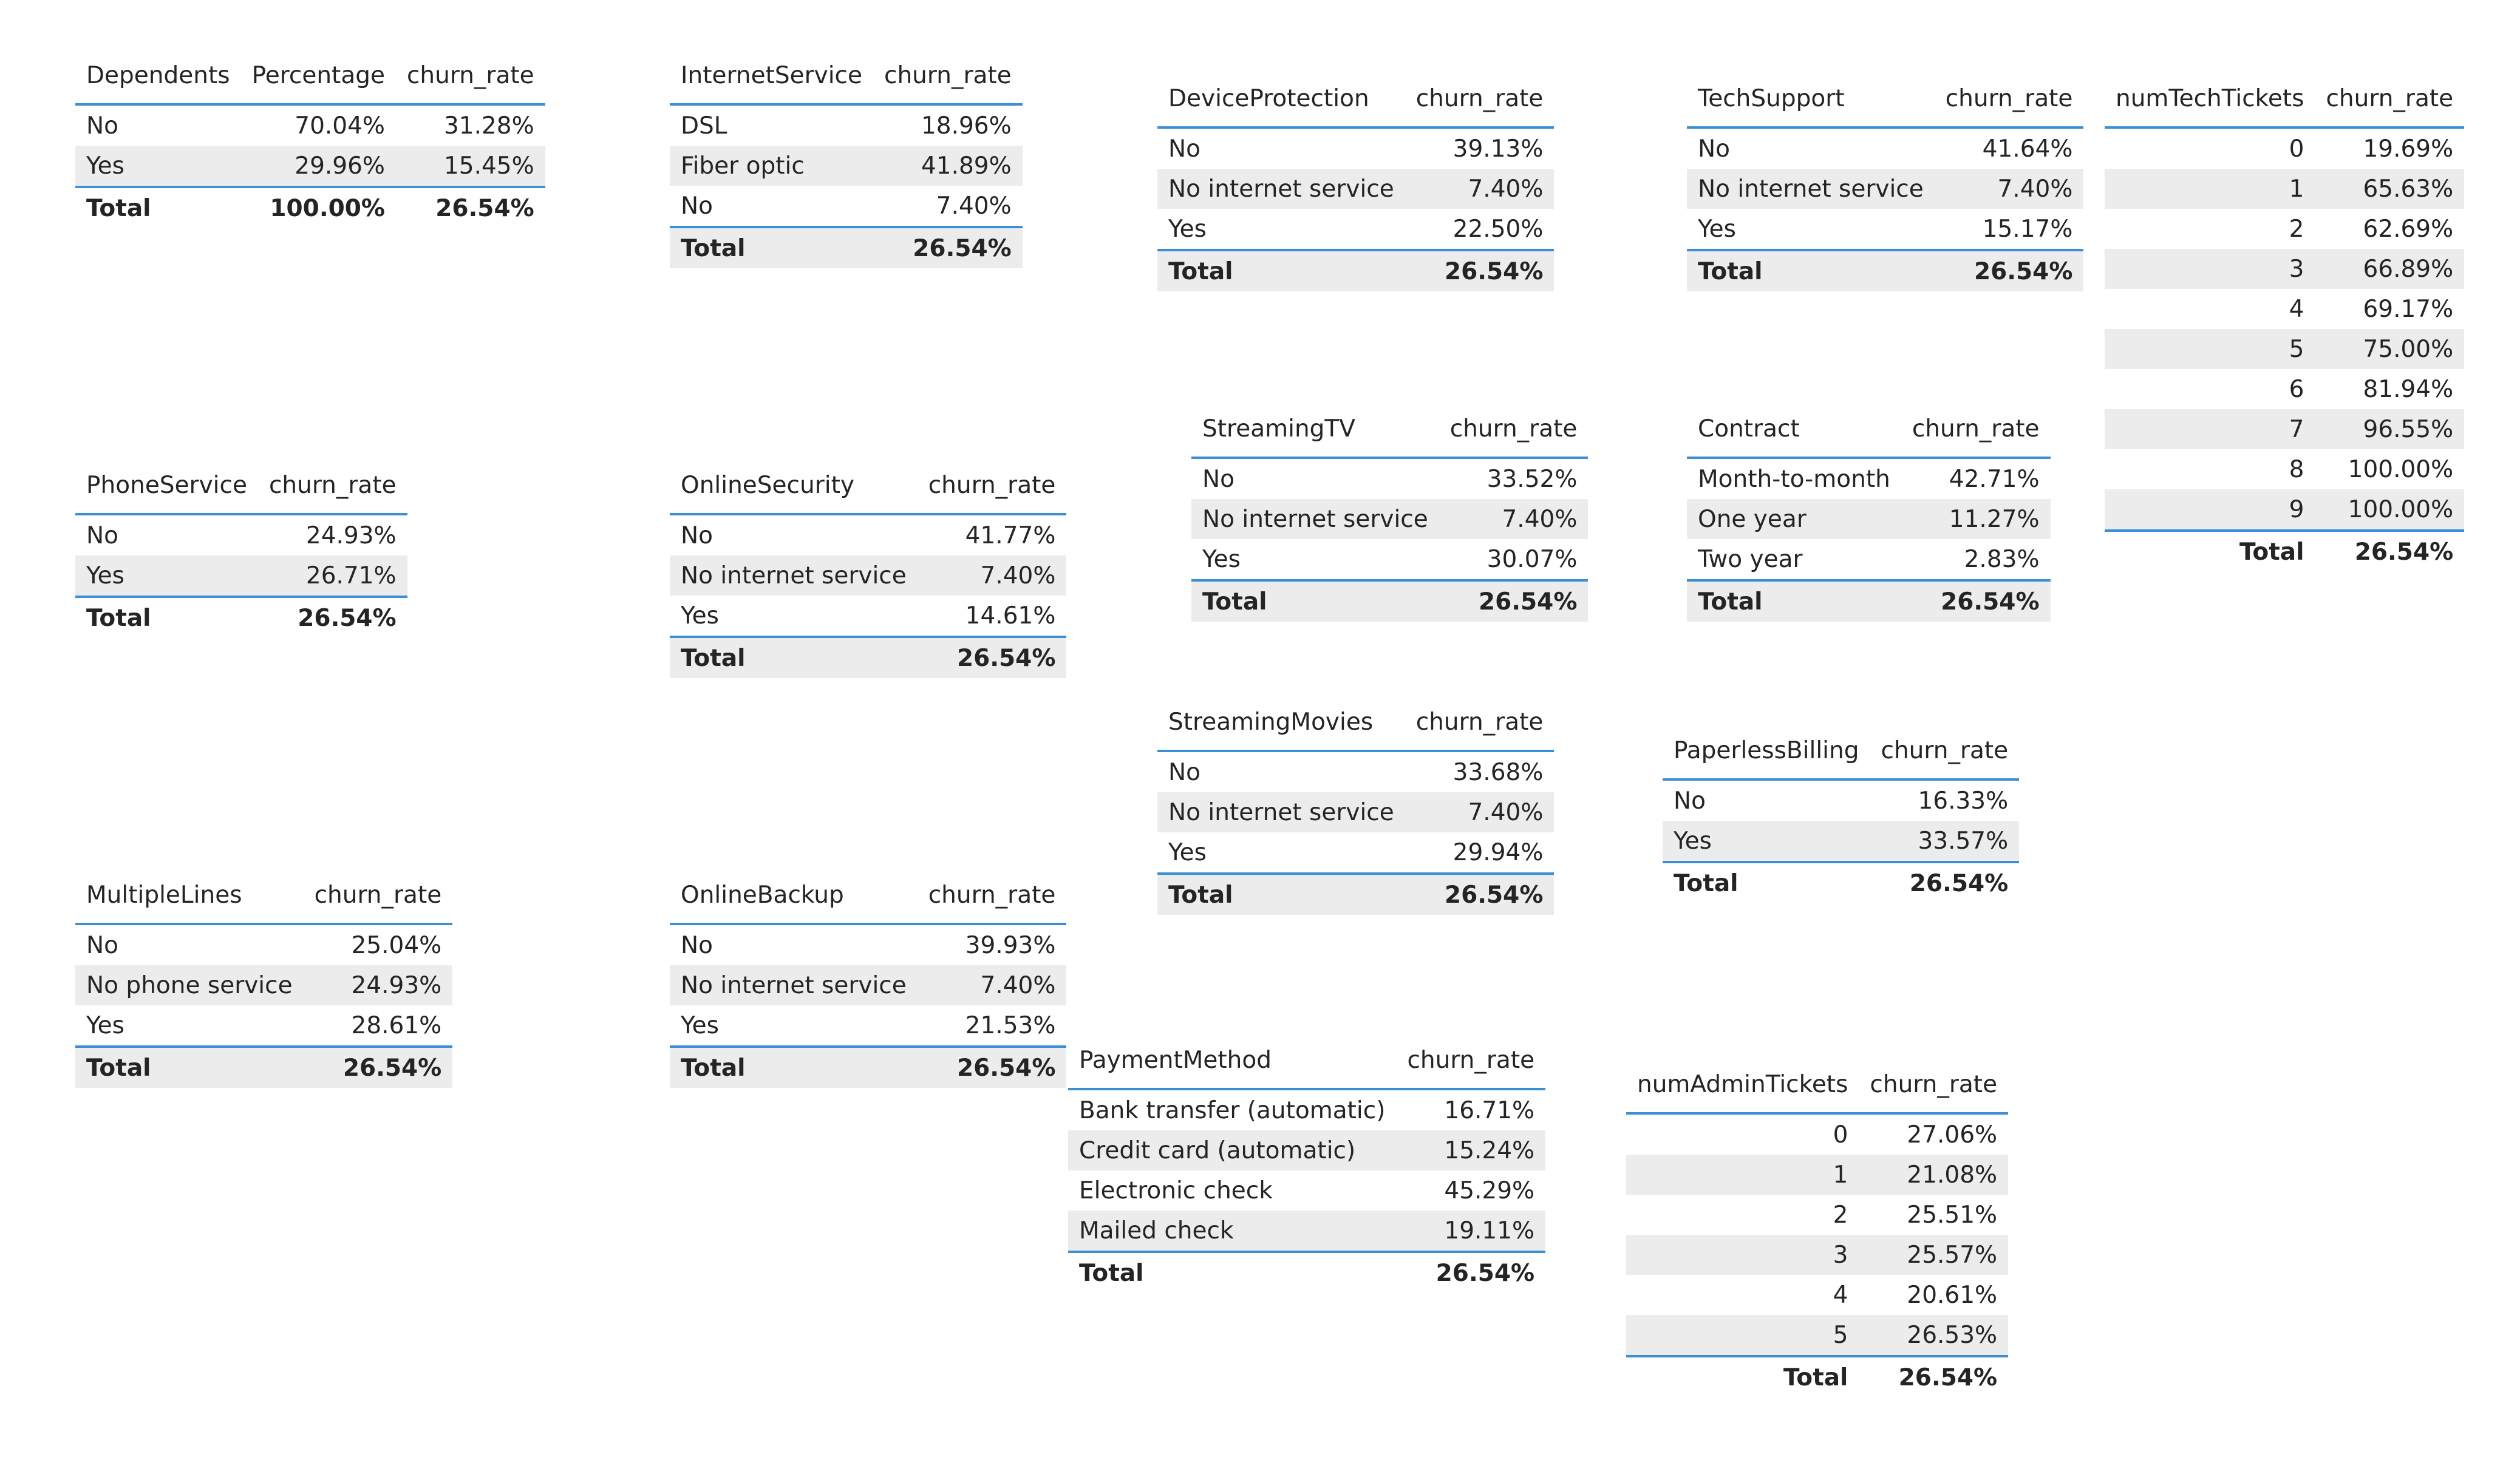 This screenshot has width=2520, height=1457. I want to click on table-row: Yes 15.17%, so click(1885, 229).